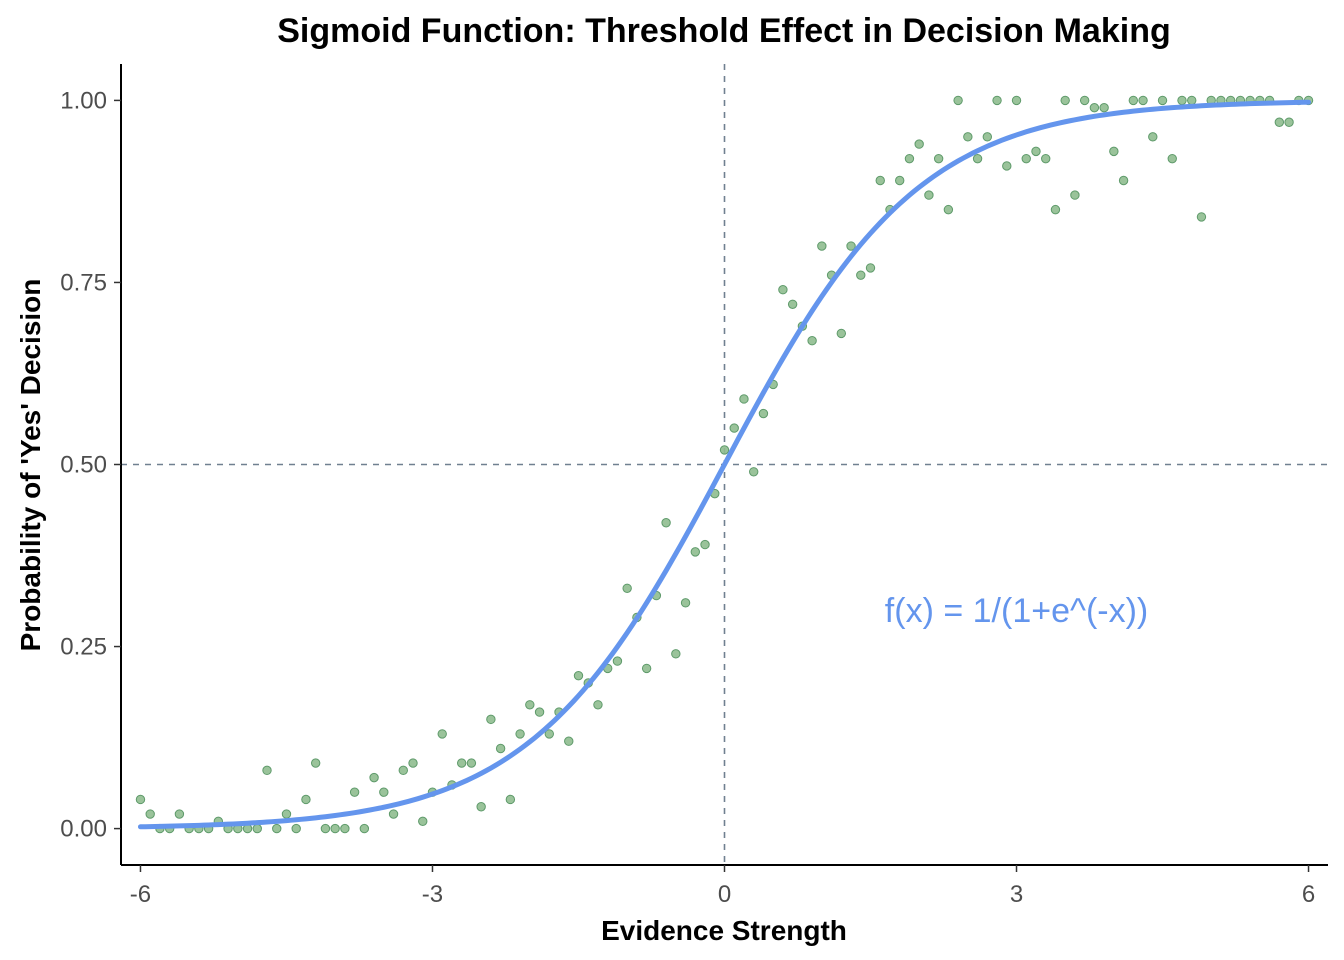 The height and width of the screenshot is (960, 1344). Describe the element at coordinates (83, 829) in the screenshot. I see `y-tick-label: 0.00` at that location.